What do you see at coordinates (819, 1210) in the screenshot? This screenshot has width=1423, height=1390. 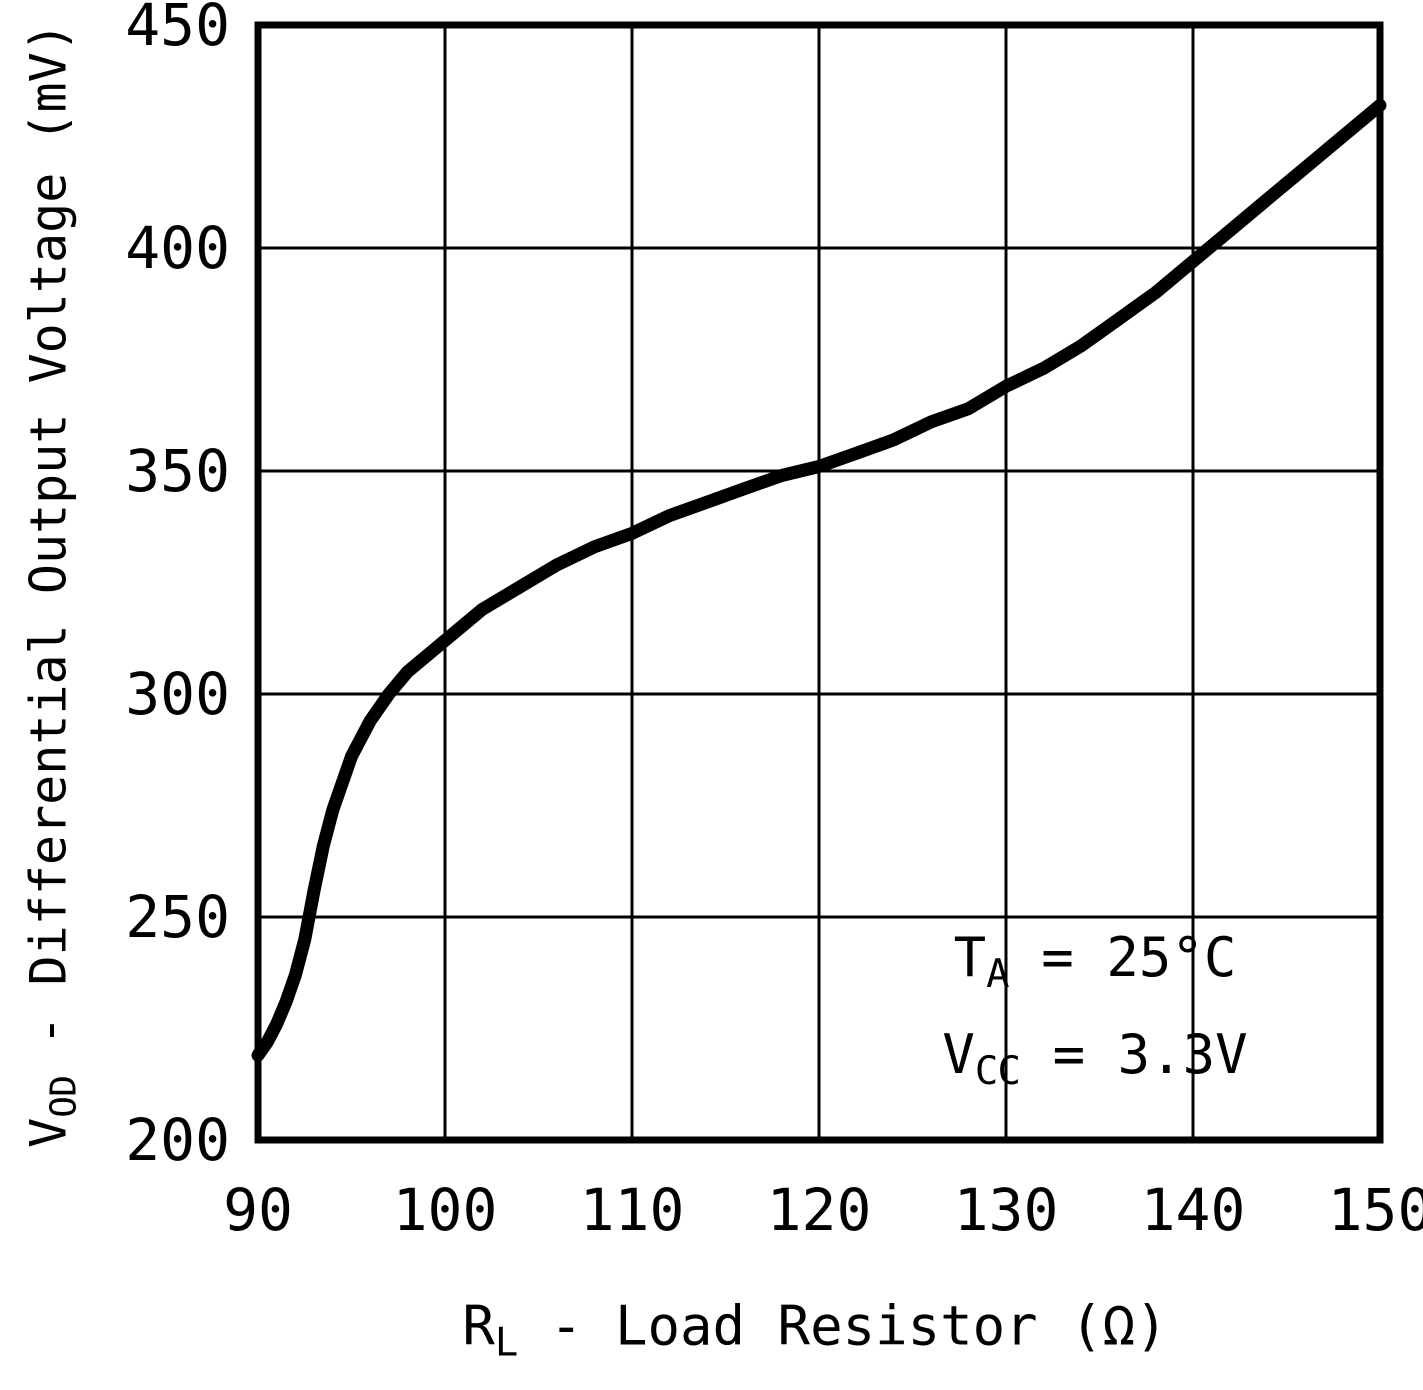 I see `x-tick-label: 120` at bounding box center [819, 1210].